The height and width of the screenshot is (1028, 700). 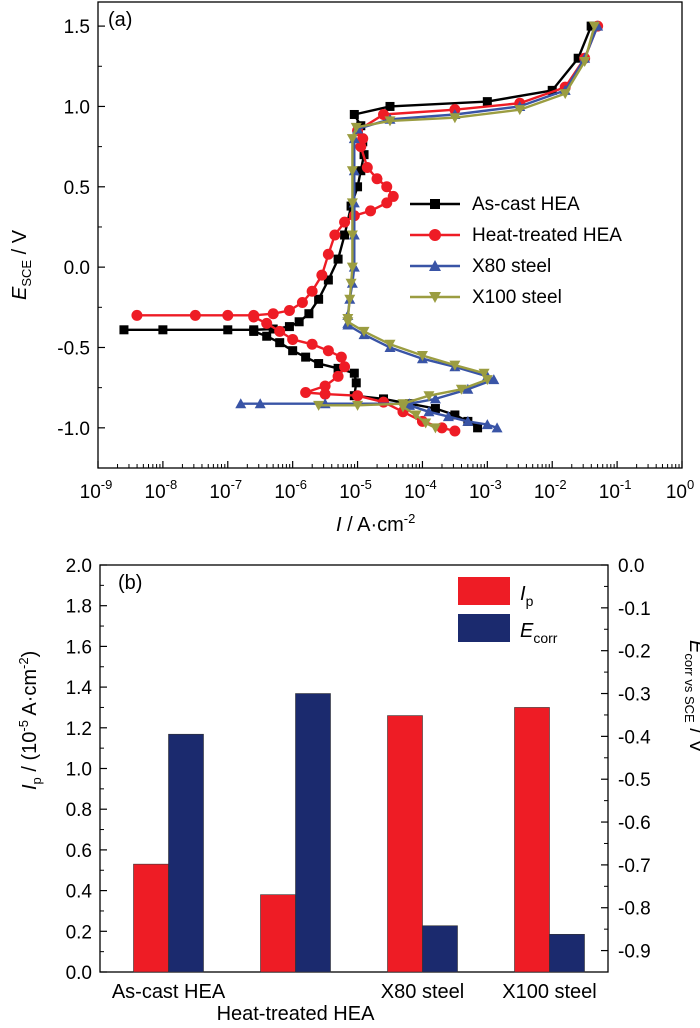 I want to click on y-tick-label-b: 1.2, so click(x=79, y=729).